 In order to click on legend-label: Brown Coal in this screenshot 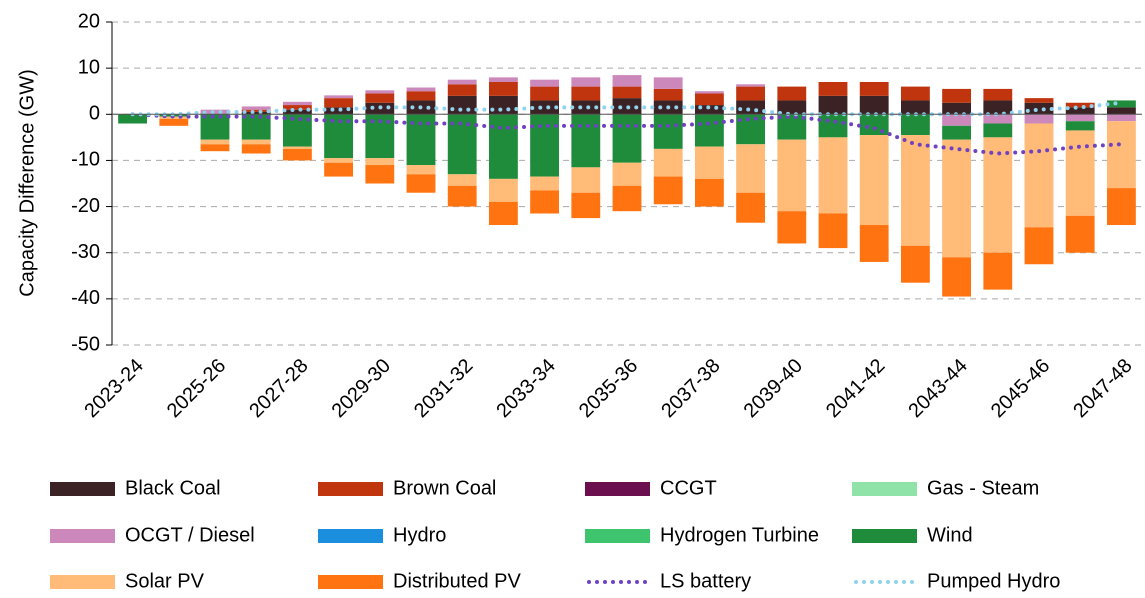, I will do `click(444, 488)`.